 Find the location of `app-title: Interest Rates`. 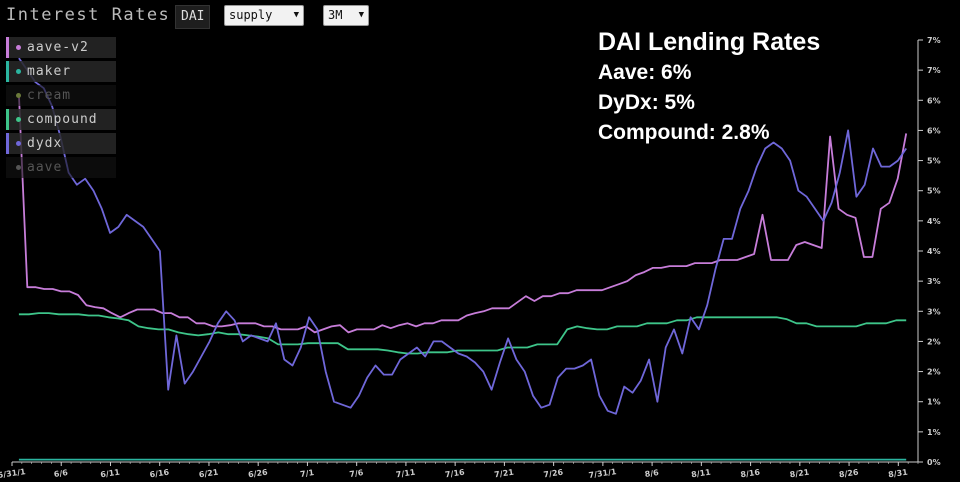

app-title: Interest Rates is located at coordinates (88, 15).